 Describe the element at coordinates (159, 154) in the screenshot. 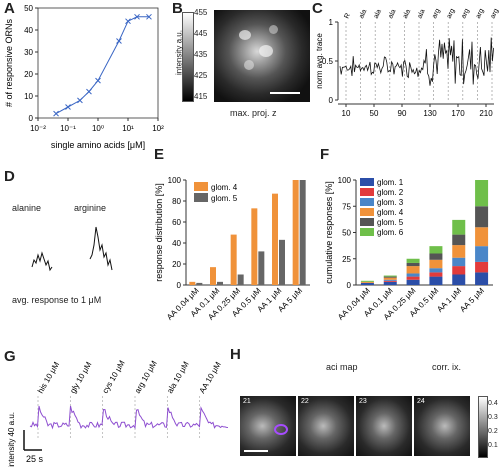

I see `panel-label-e: E` at that location.